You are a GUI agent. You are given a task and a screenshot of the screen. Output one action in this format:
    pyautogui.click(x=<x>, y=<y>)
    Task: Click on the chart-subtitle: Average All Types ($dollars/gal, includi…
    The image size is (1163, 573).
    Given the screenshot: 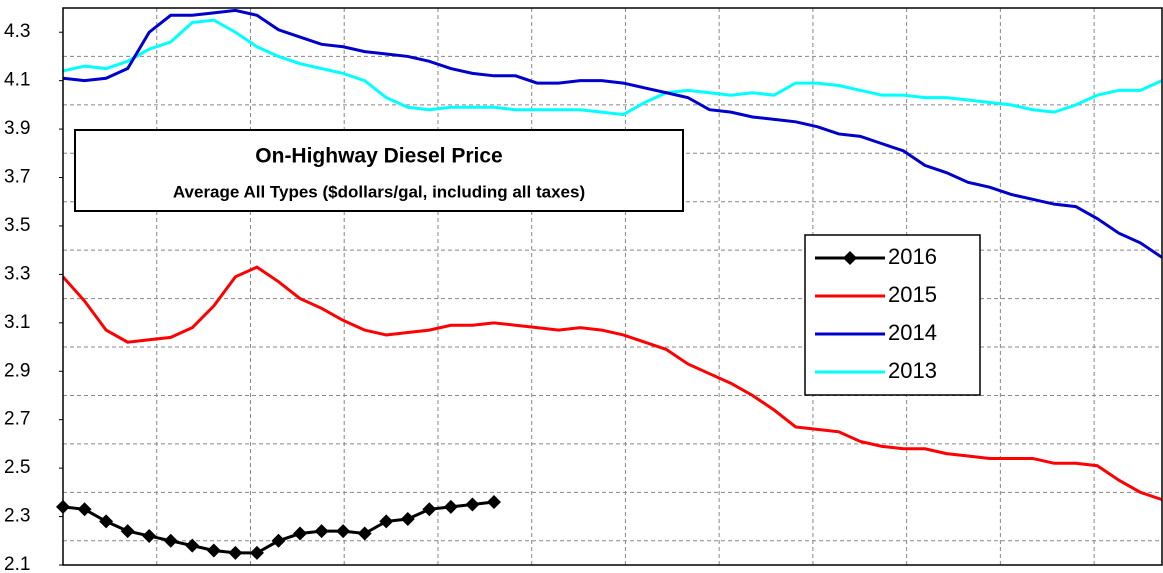 What is the action you would take?
    pyautogui.click(x=379, y=191)
    